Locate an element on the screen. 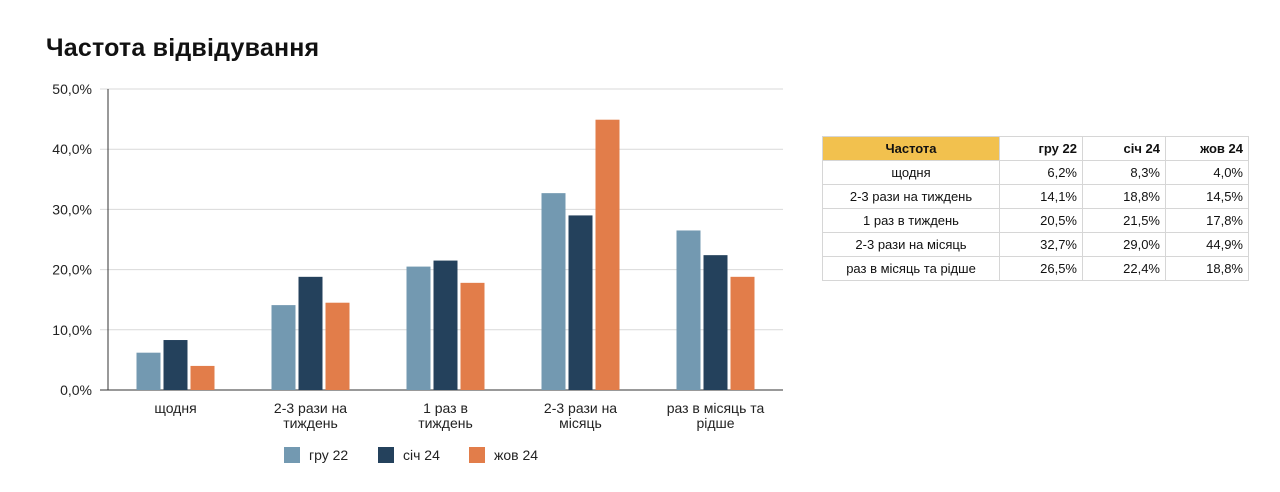  header-oct24: жов 24 is located at coordinates (1207, 148).